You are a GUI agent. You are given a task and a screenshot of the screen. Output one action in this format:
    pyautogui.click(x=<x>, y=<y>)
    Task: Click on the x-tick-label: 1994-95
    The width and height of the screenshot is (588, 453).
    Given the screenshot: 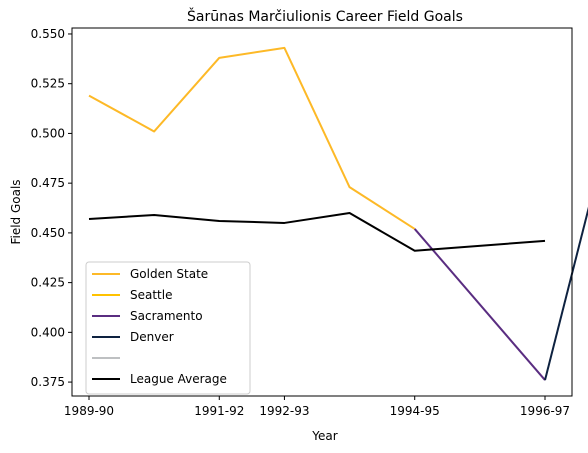 What is the action you would take?
    pyautogui.click(x=415, y=411)
    